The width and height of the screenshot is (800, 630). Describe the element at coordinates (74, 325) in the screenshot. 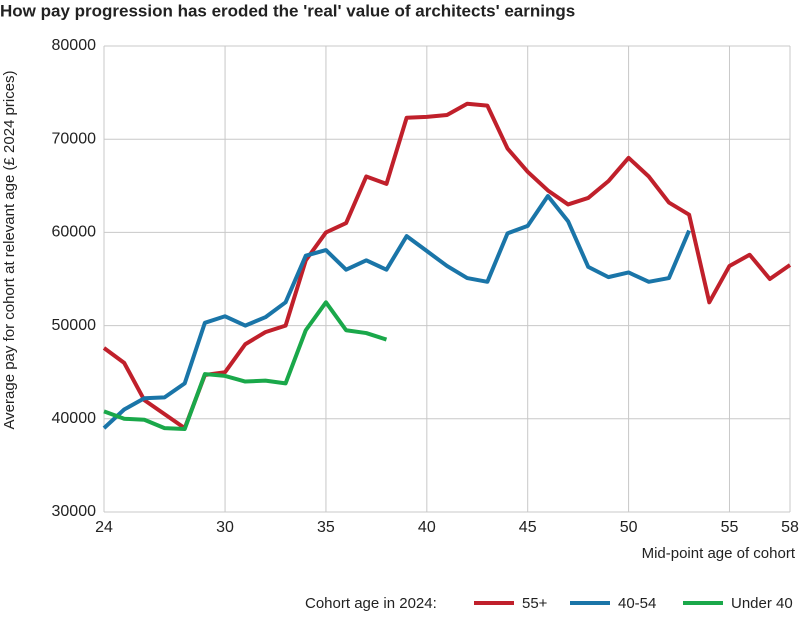

I see `y-tick-label: 50000` at that location.